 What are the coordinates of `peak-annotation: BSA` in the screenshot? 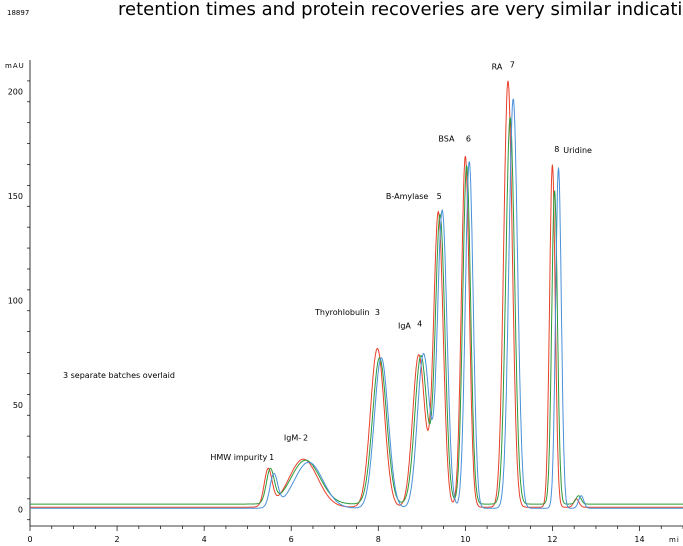 It's located at (446, 138).